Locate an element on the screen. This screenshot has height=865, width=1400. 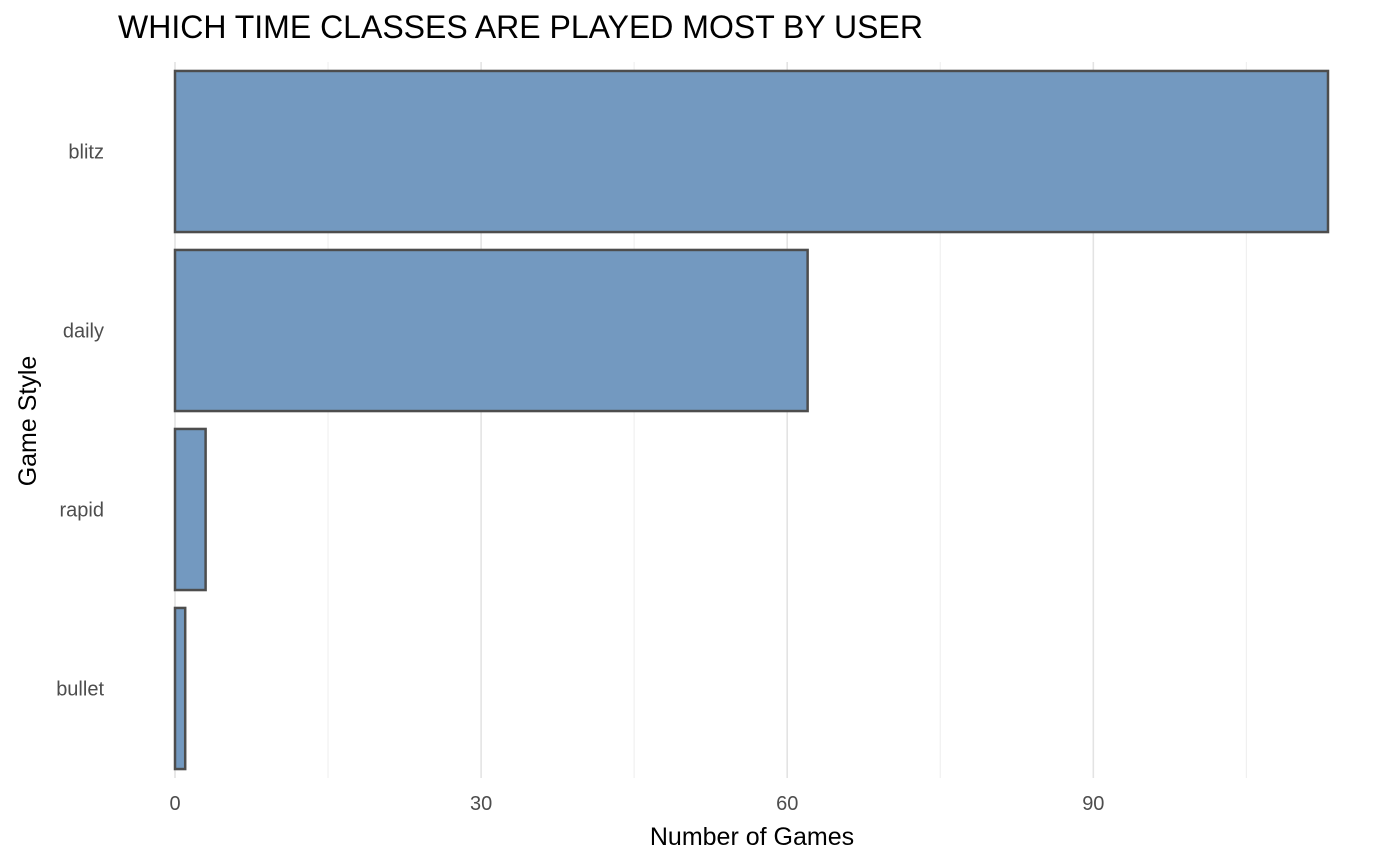
x-axis-title: Number of Games is located at coordinates (752, 837).